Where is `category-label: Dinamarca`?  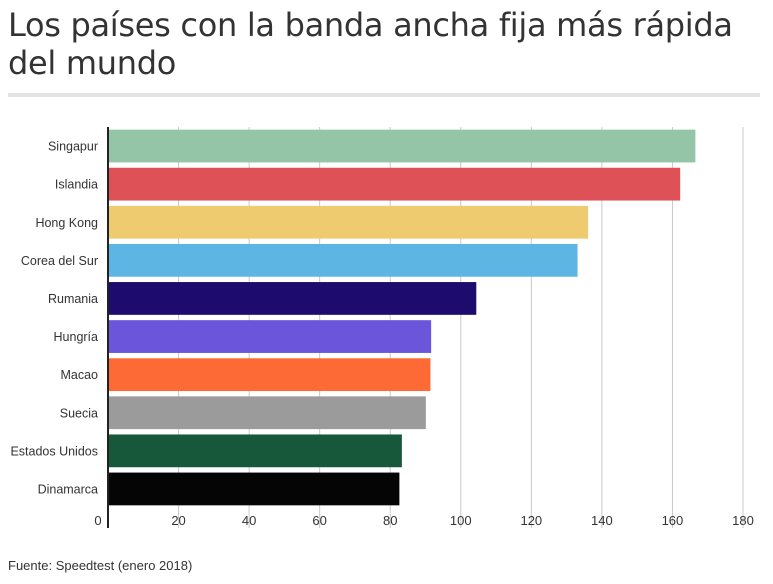 category-label: Dinamarca is located at coordinates (68, 489).